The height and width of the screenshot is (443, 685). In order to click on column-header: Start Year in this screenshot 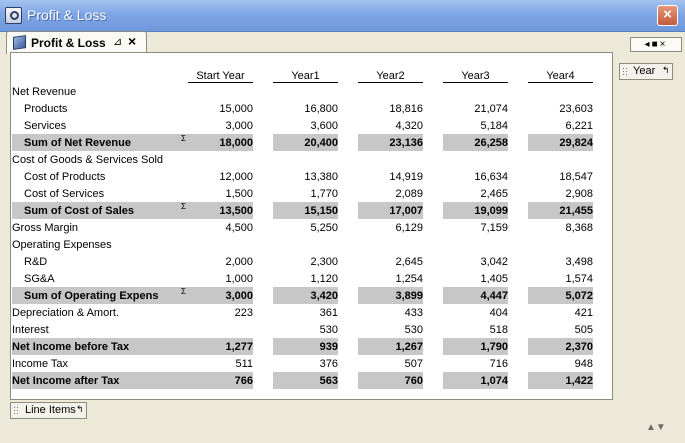, I will do `click(220, 74)`.